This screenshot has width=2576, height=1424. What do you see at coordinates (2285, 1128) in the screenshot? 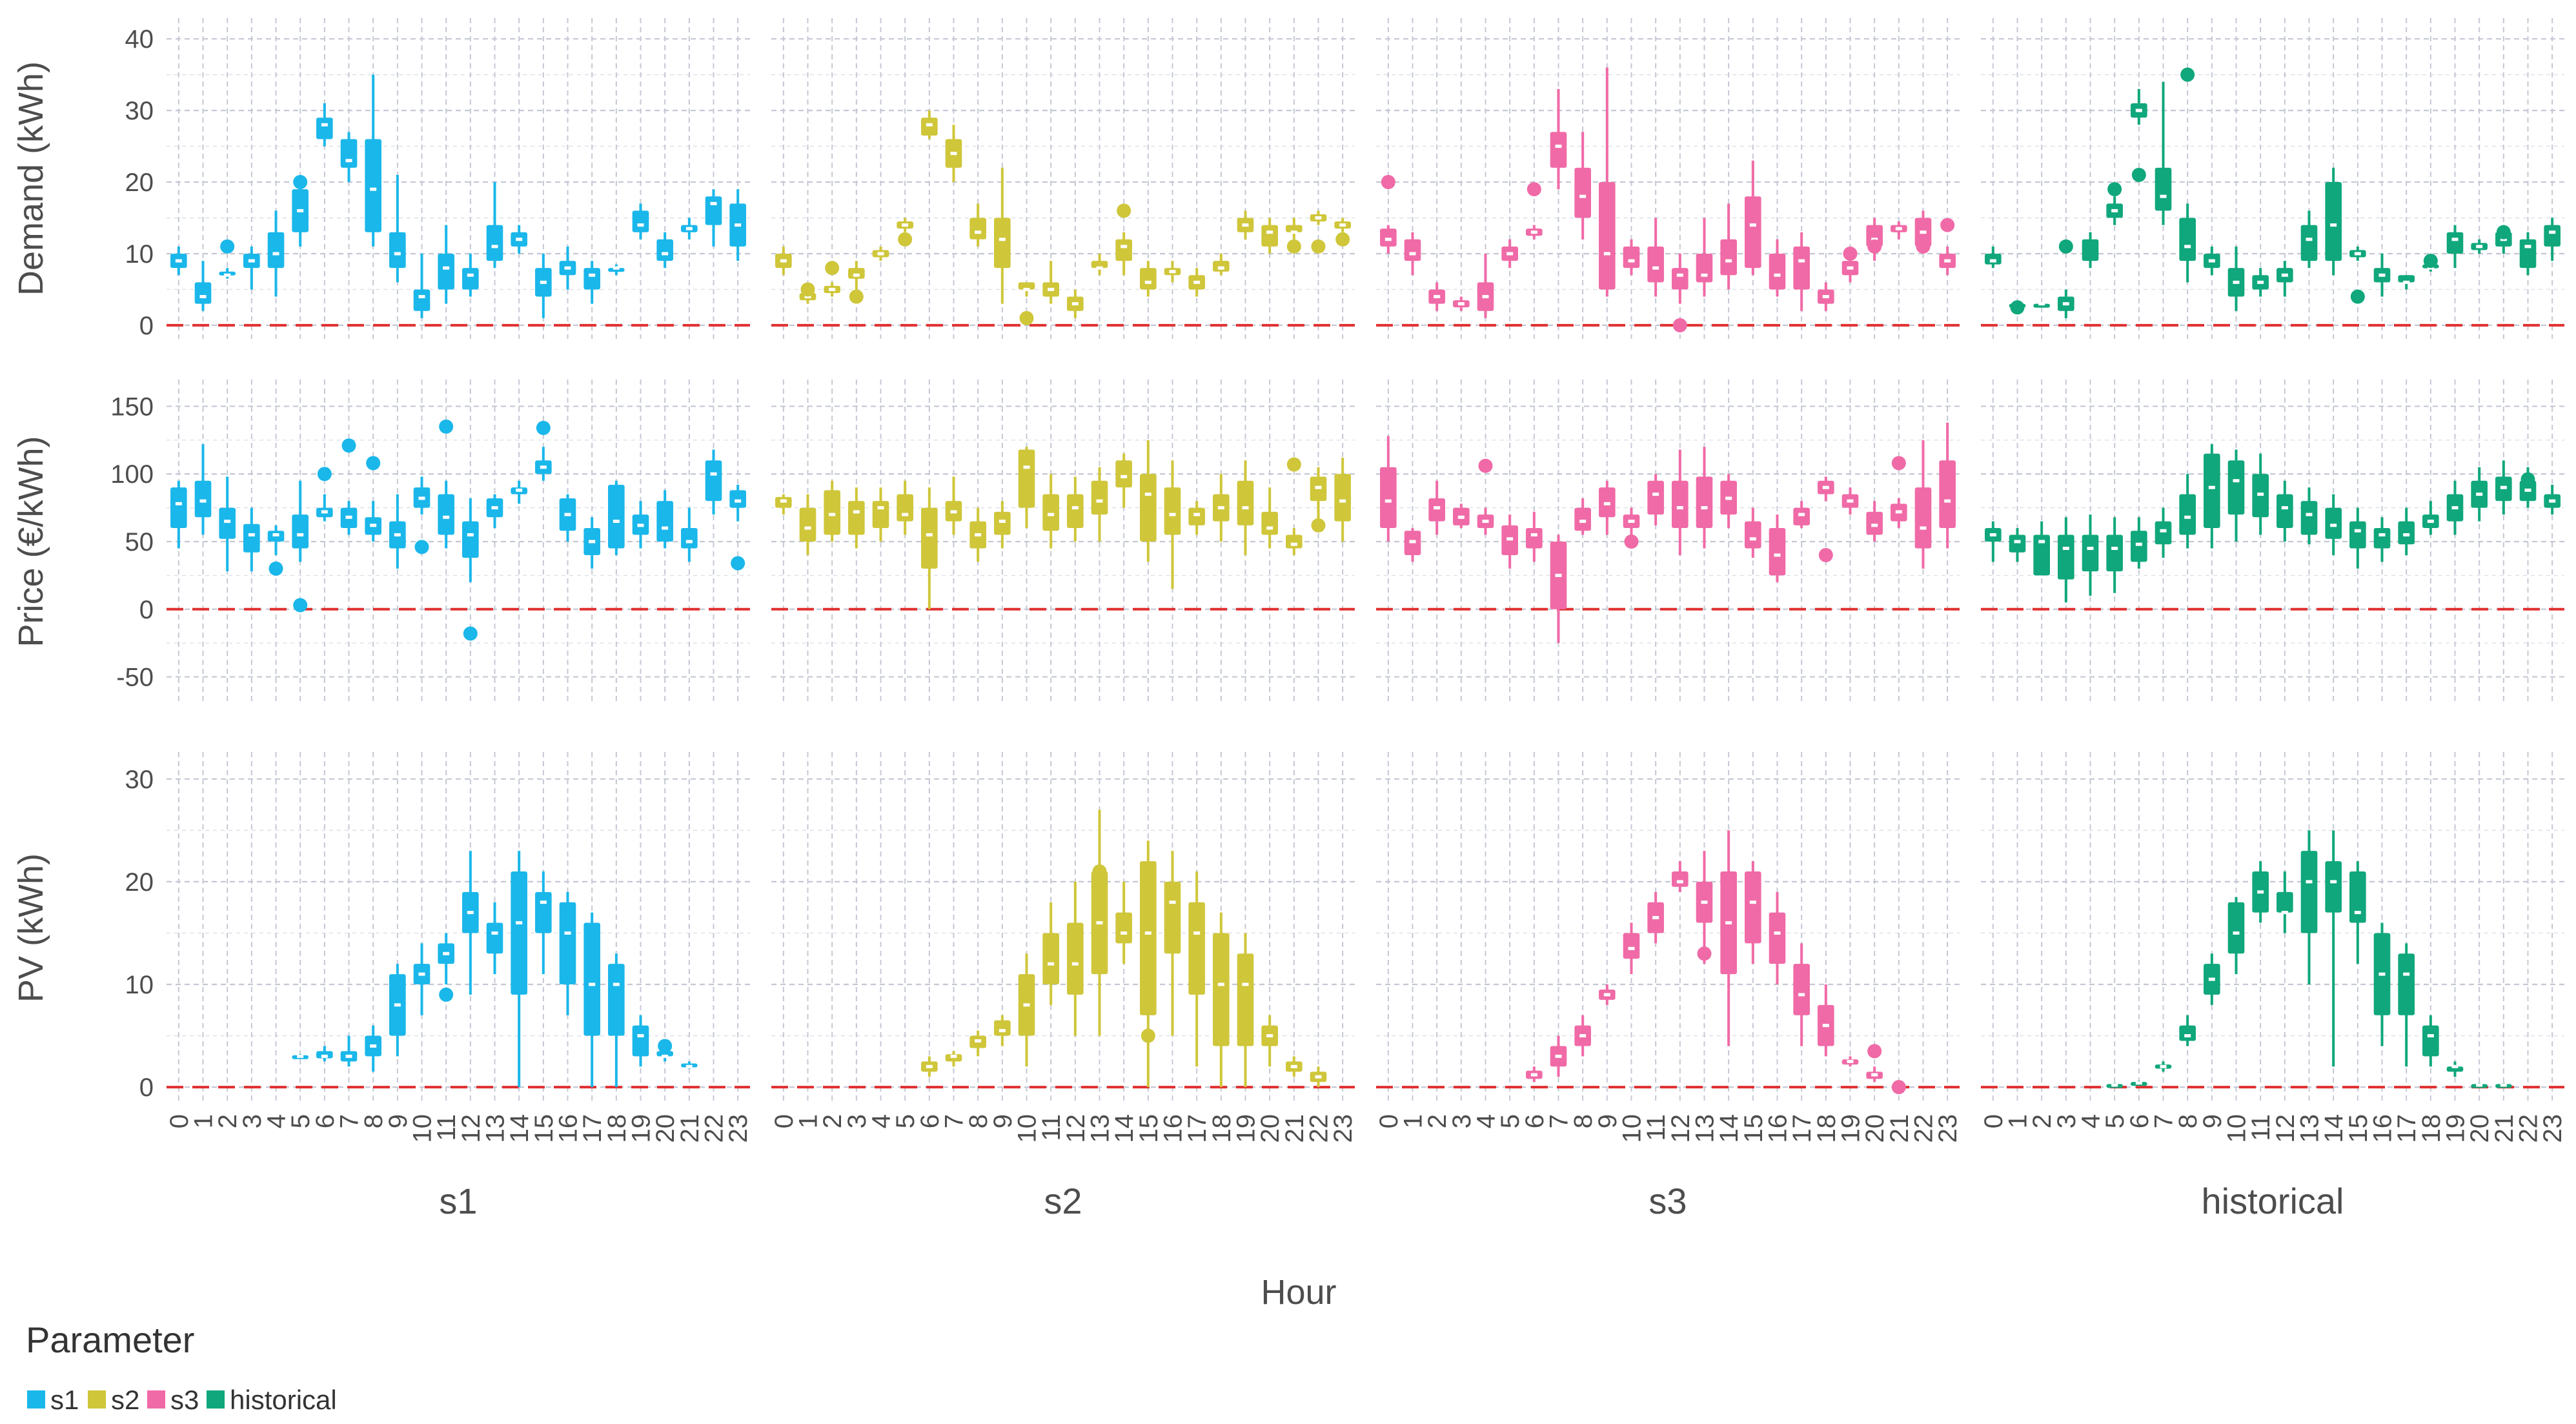
I see `x-tick-label: 12` at bounding box center [2285, 1128].